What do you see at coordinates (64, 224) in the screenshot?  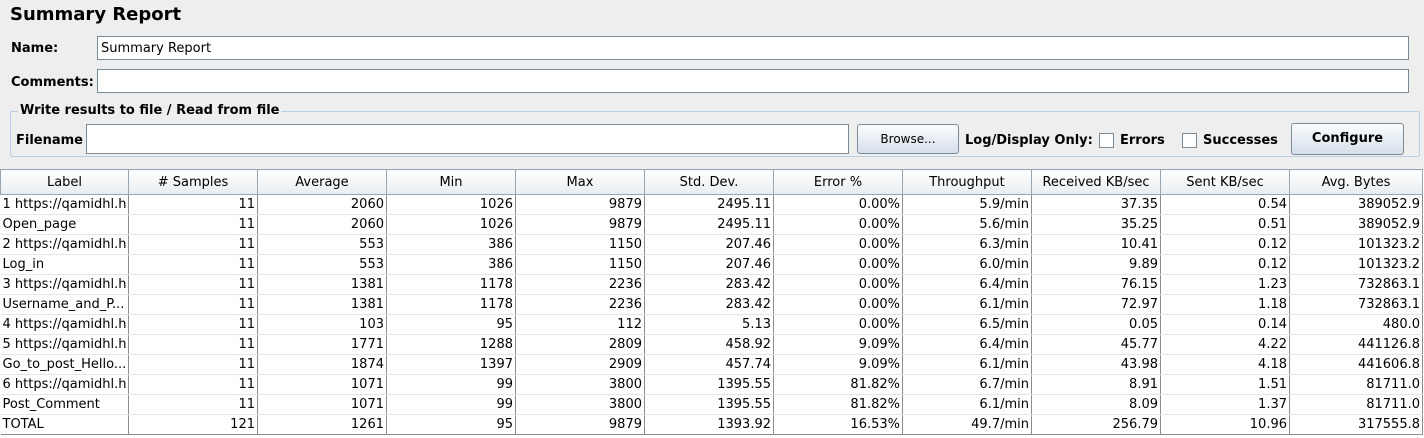 I see `table-cell: Open_page` at bounding box center [64, 224].